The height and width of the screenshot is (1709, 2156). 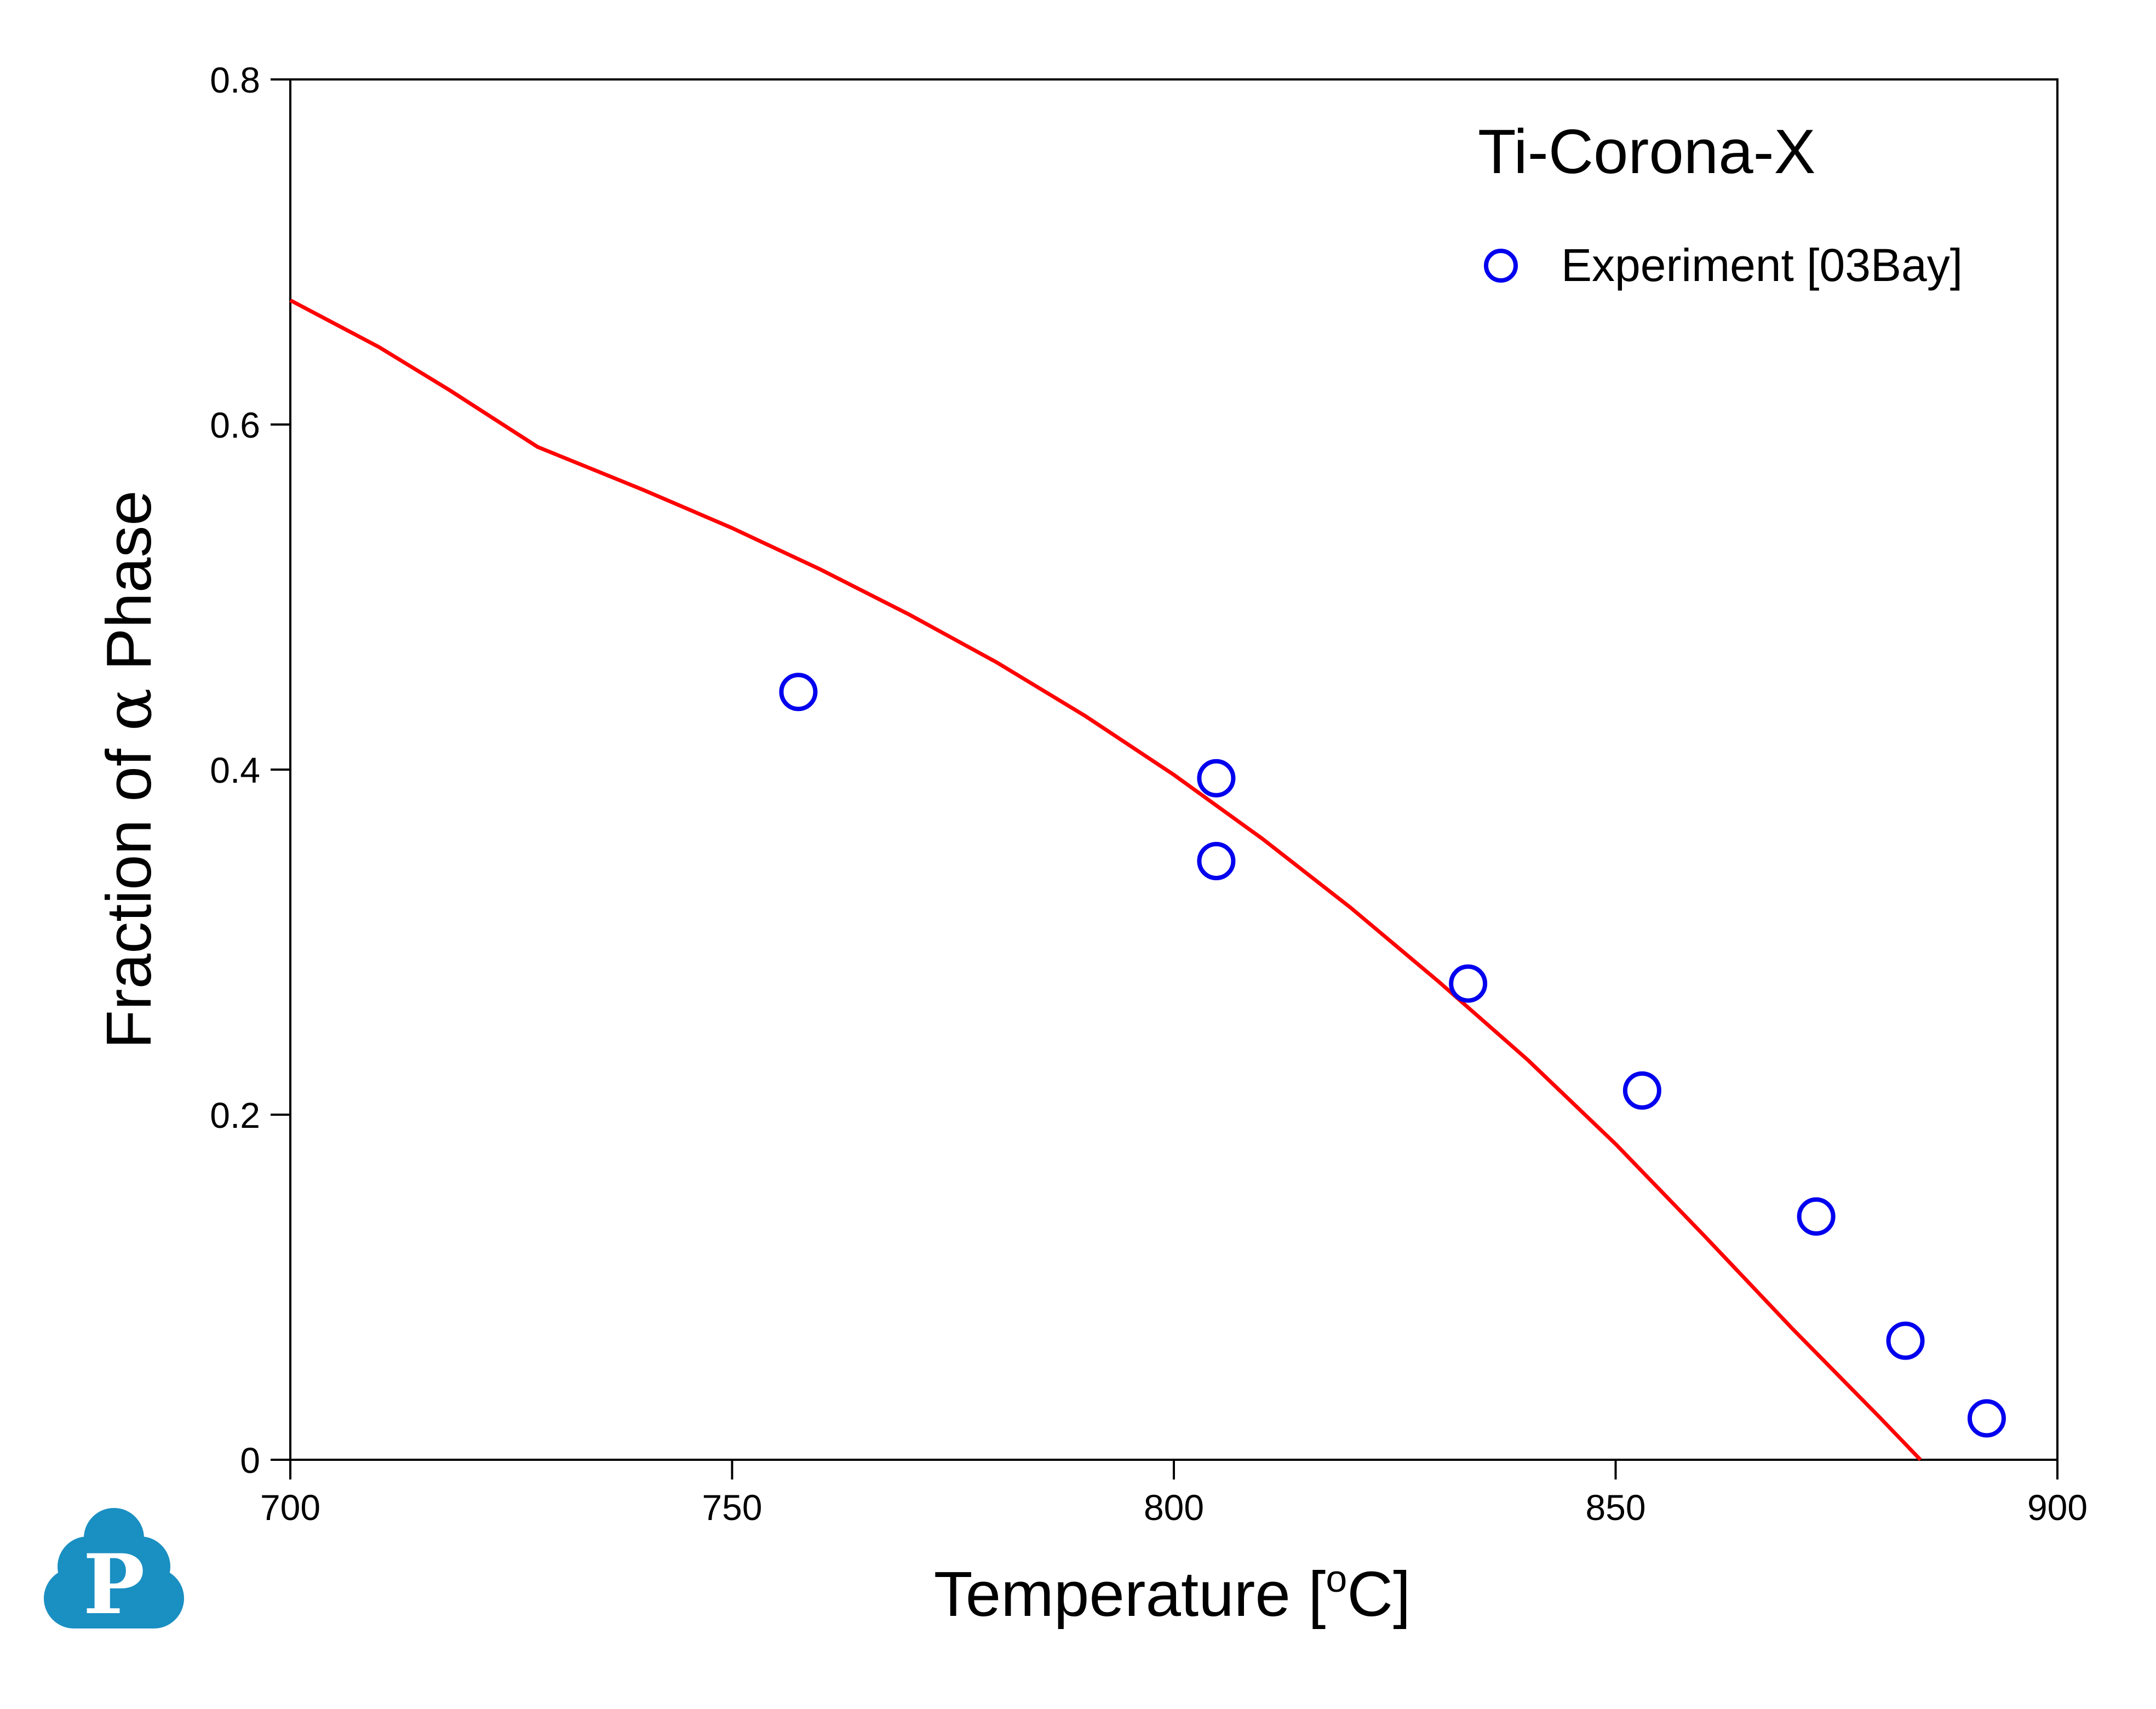 What do you see at coordinates (732, 1508) in the screenshot?
I see `x-tick-label: 750` at bounding box center [732, 1508].